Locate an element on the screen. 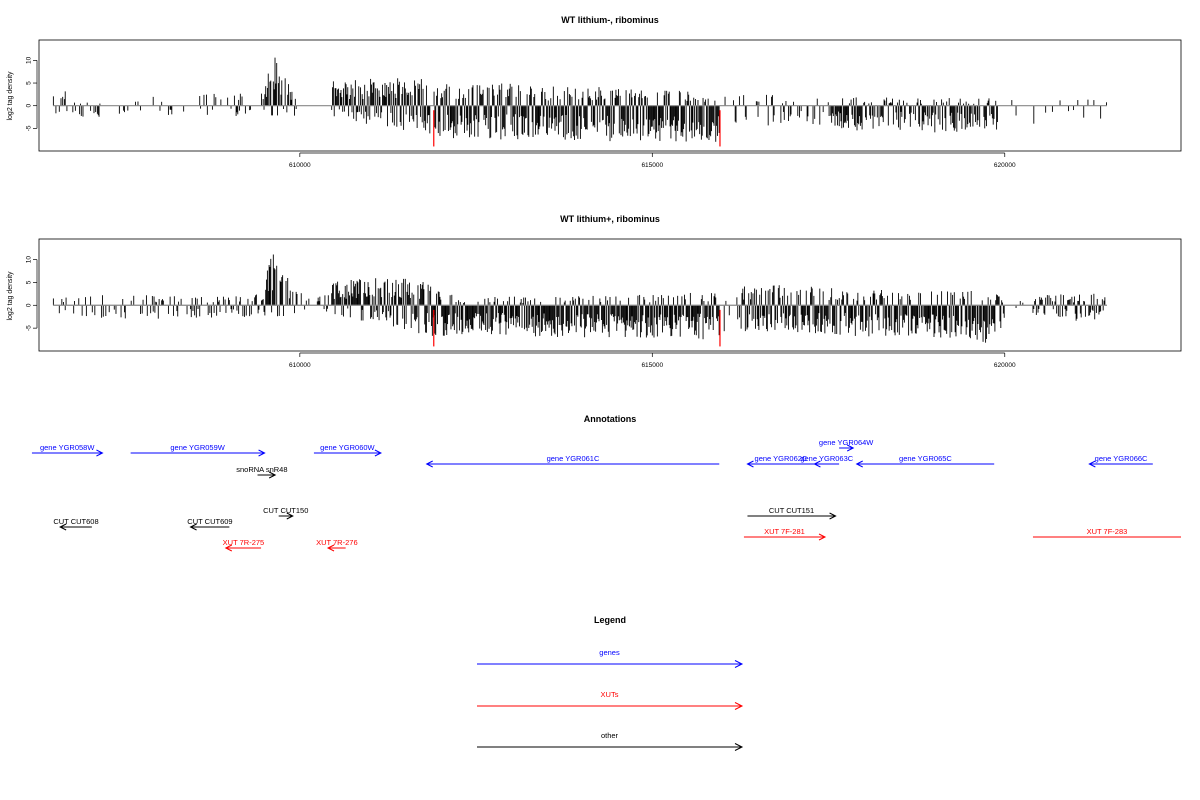 The width and height of the screenshot is (1200, 800). feature-gene-ygr061c: gene YGR061C is located at coordinates (572, 461).